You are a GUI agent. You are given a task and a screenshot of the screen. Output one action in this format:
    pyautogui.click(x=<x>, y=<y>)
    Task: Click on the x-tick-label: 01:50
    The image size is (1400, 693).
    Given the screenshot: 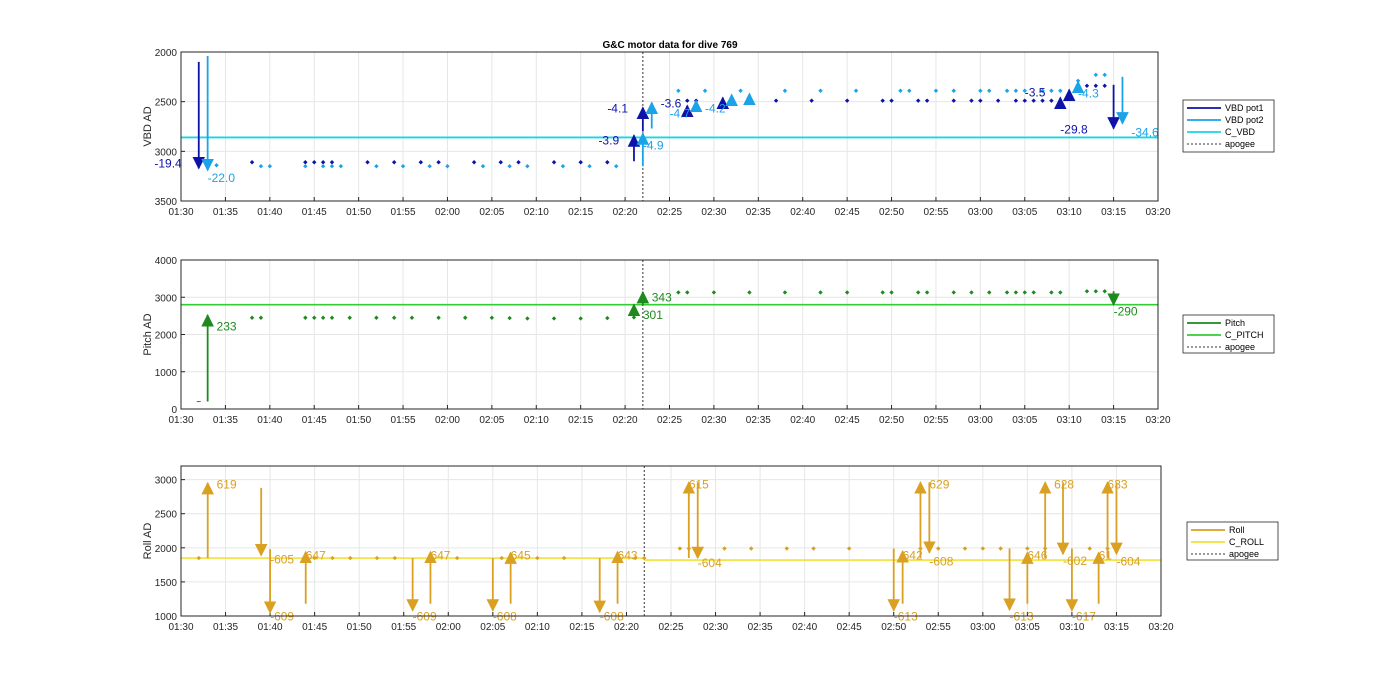 What is the action you would take?
    pyautogui.click(x=358, y=212)
    